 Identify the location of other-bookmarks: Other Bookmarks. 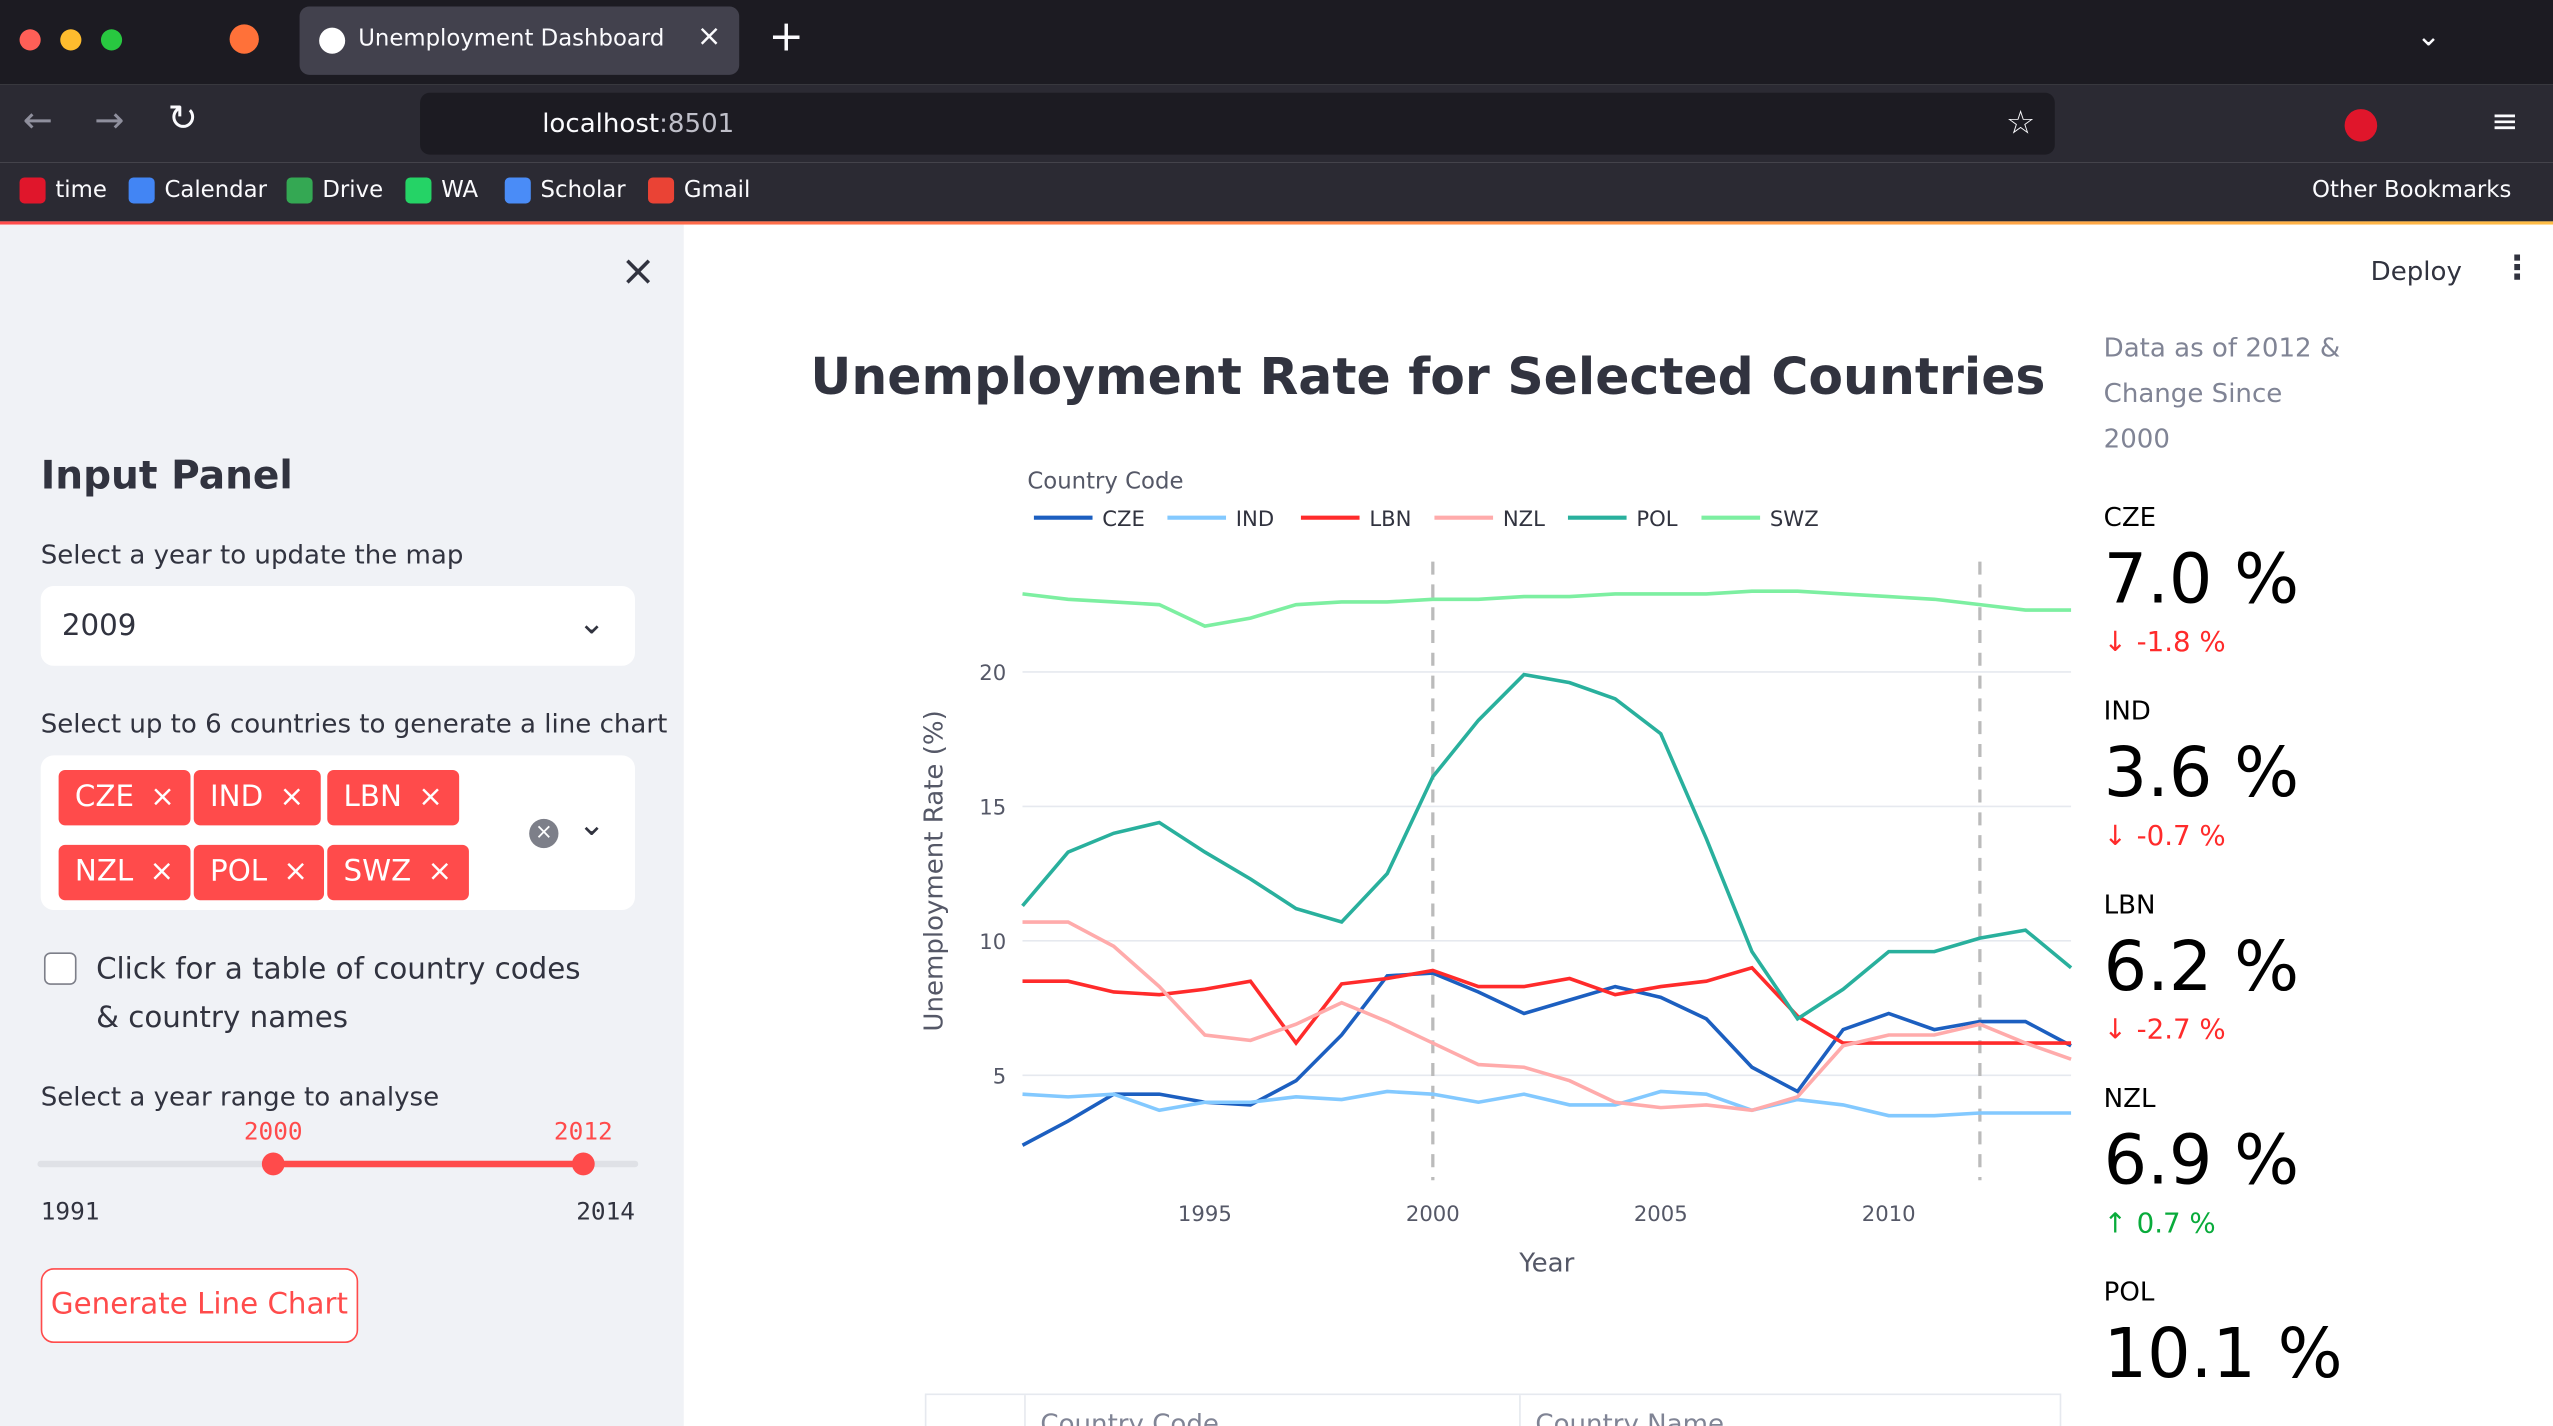
(2412, 190).